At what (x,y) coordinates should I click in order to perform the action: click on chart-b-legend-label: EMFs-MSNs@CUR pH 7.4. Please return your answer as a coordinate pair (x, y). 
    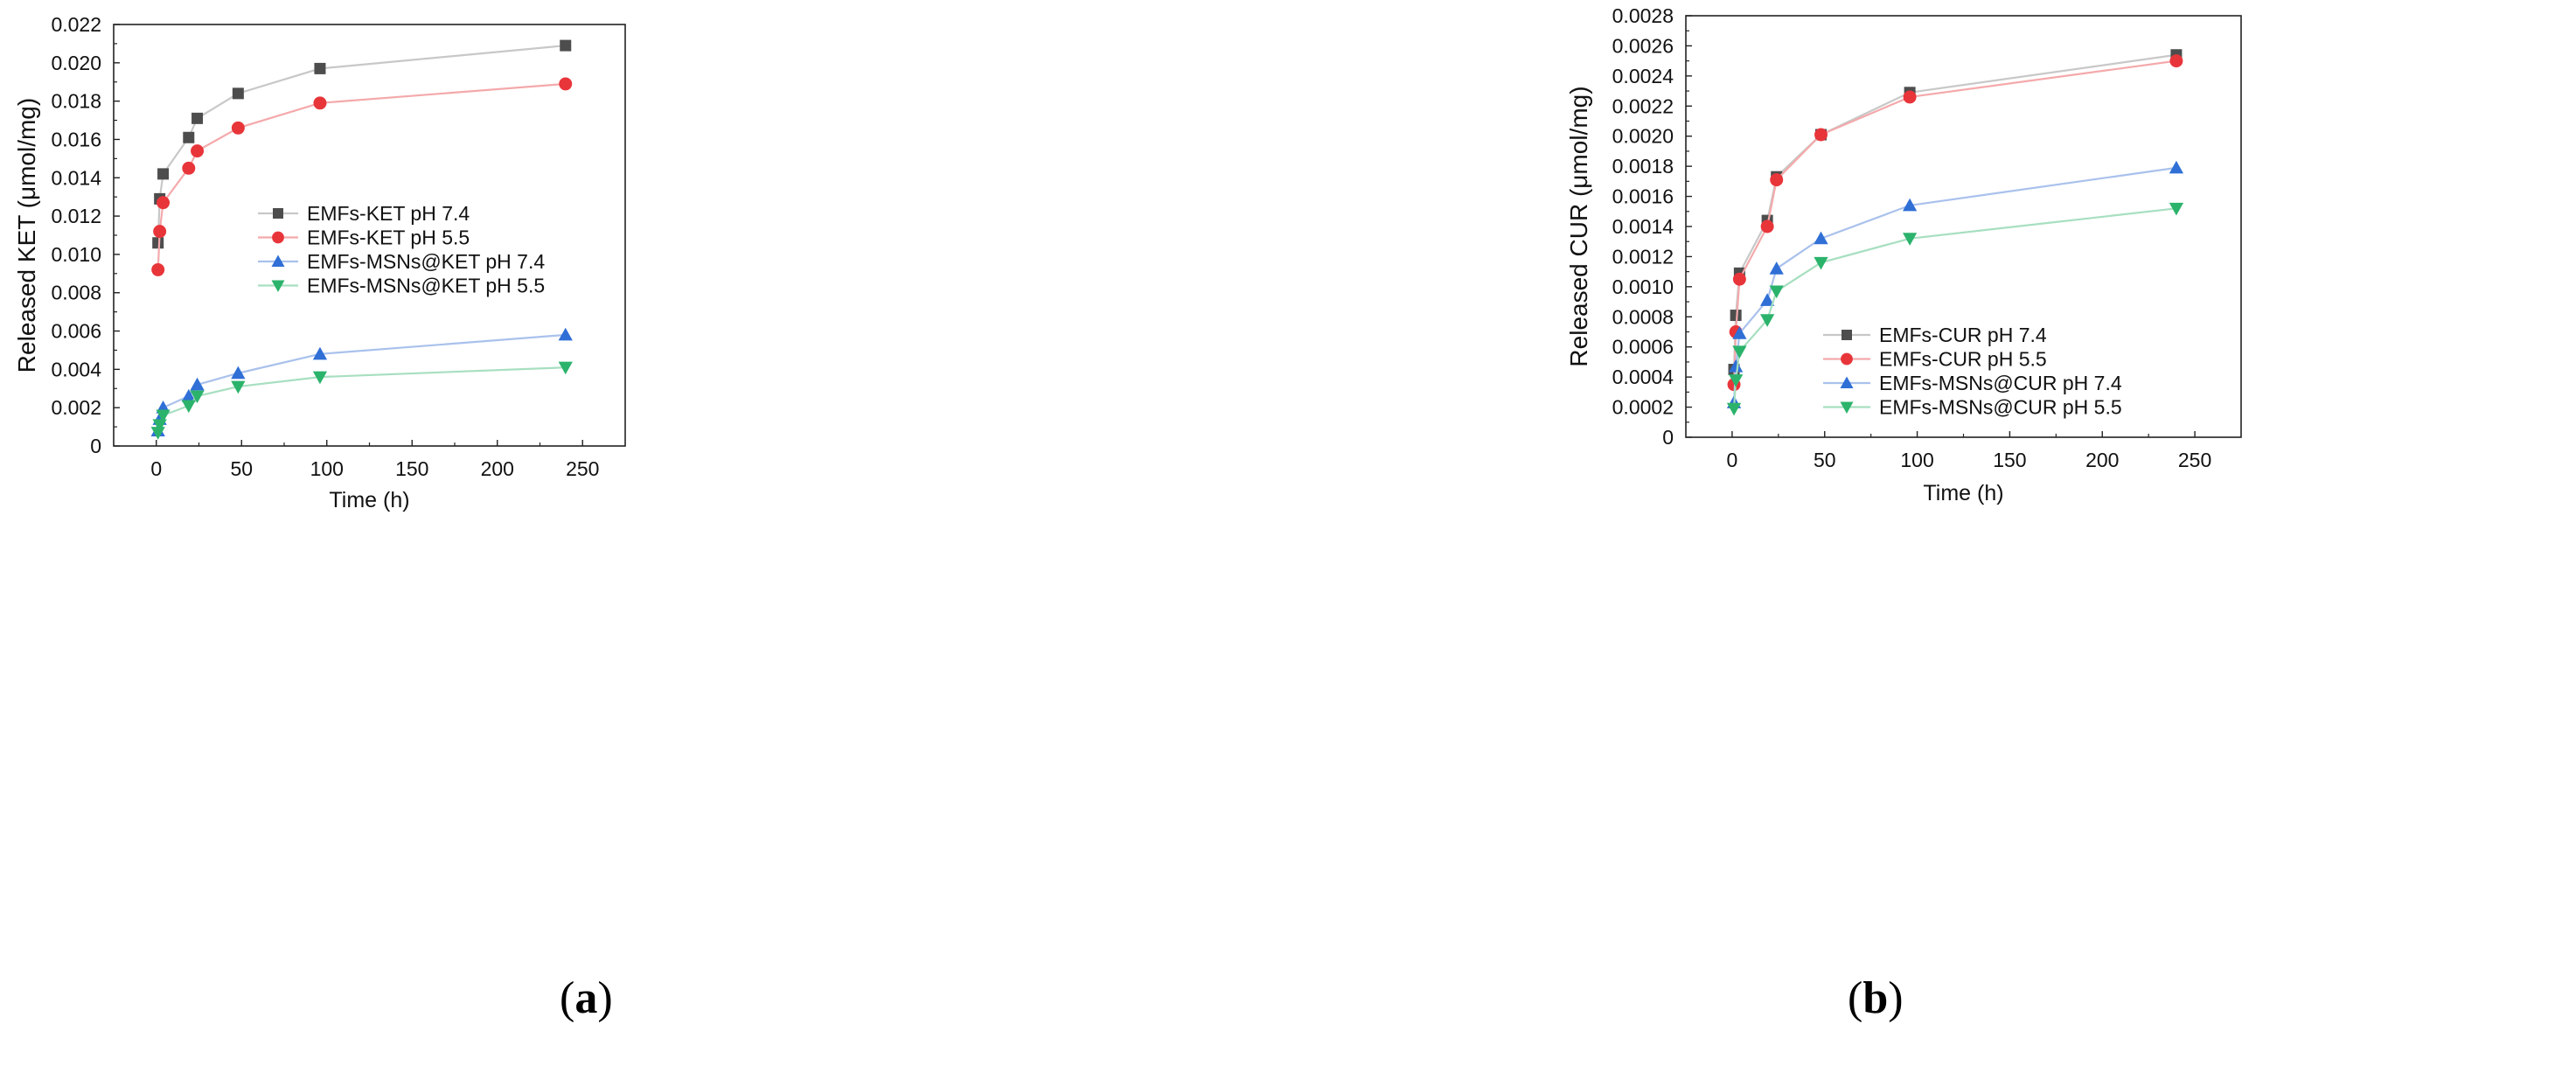
    Looking at the image, I should click on (2000, 383).